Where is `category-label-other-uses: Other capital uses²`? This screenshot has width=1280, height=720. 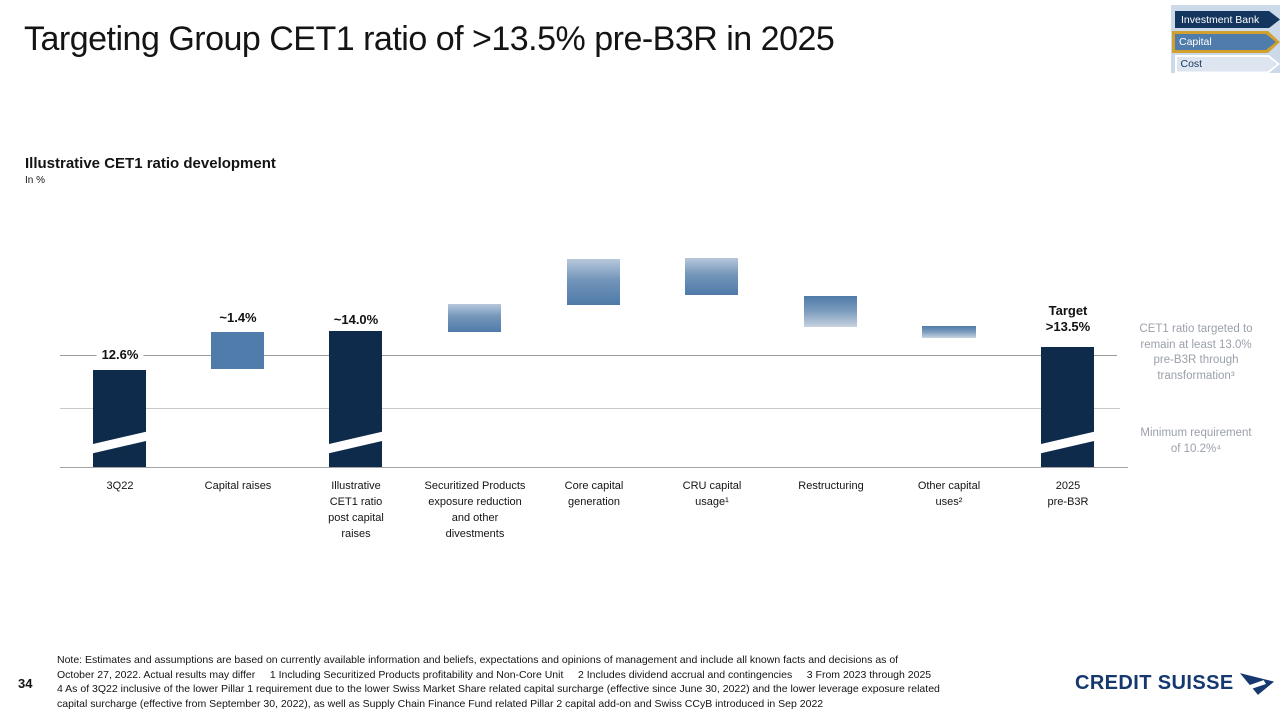 category-label-other-uses: Other capital uses² is located at coordinates (949, 494).